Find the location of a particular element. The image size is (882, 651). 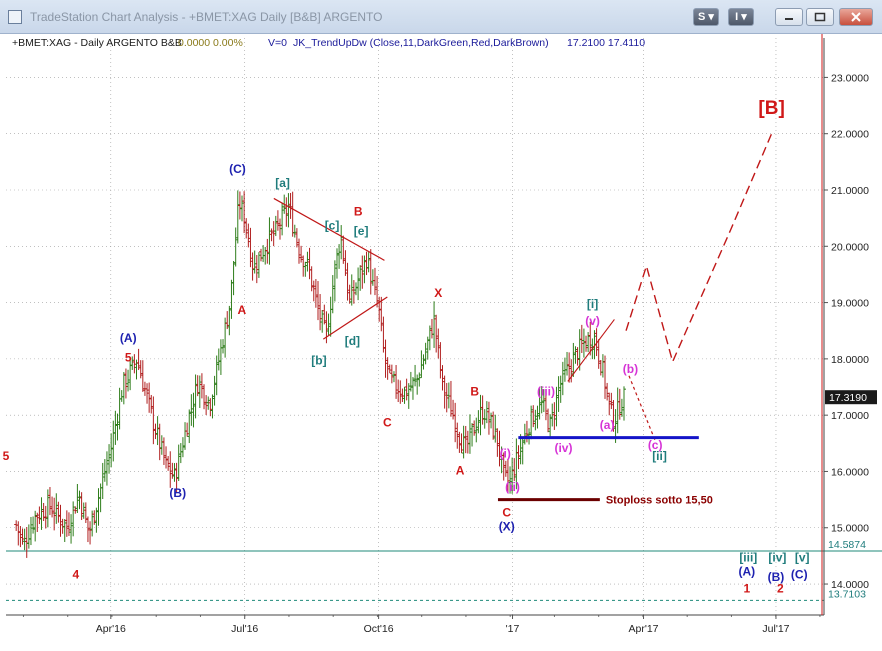

minimize-icon is located at coordinates (789, 19).